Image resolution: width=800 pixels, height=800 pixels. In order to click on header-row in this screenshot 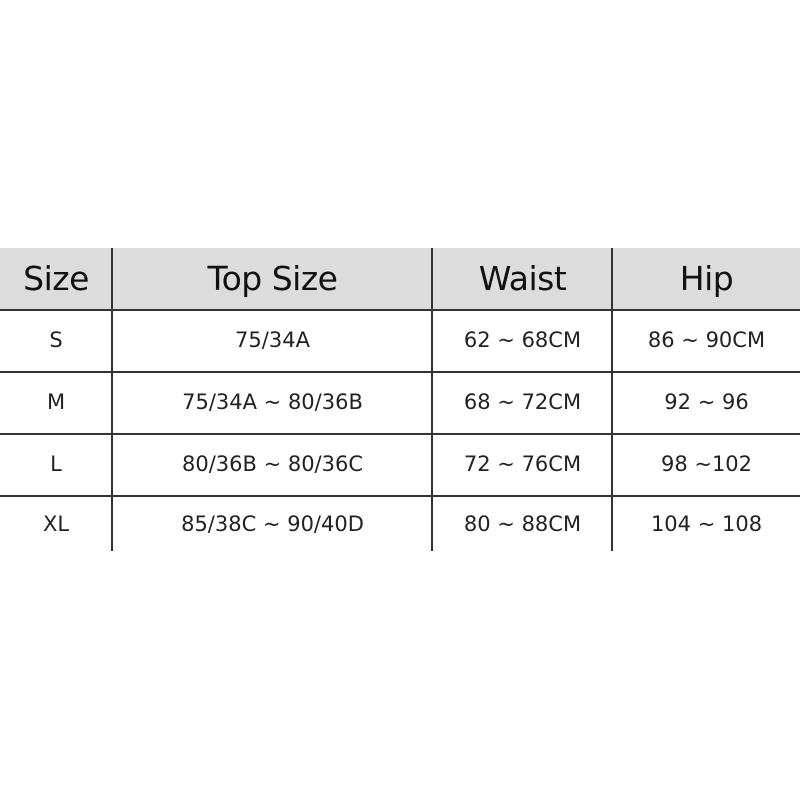, I will do `click(400, 278)`.